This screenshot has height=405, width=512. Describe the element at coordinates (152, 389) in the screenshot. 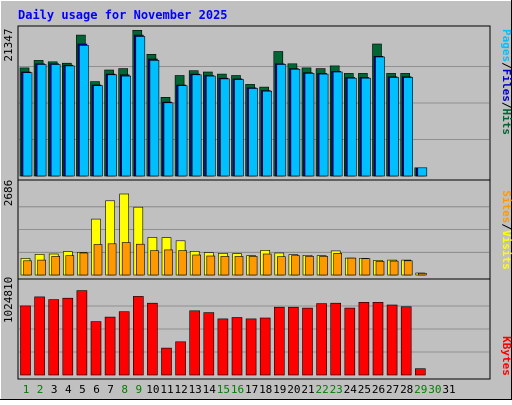

I see `day-label-10: 10` at that location.